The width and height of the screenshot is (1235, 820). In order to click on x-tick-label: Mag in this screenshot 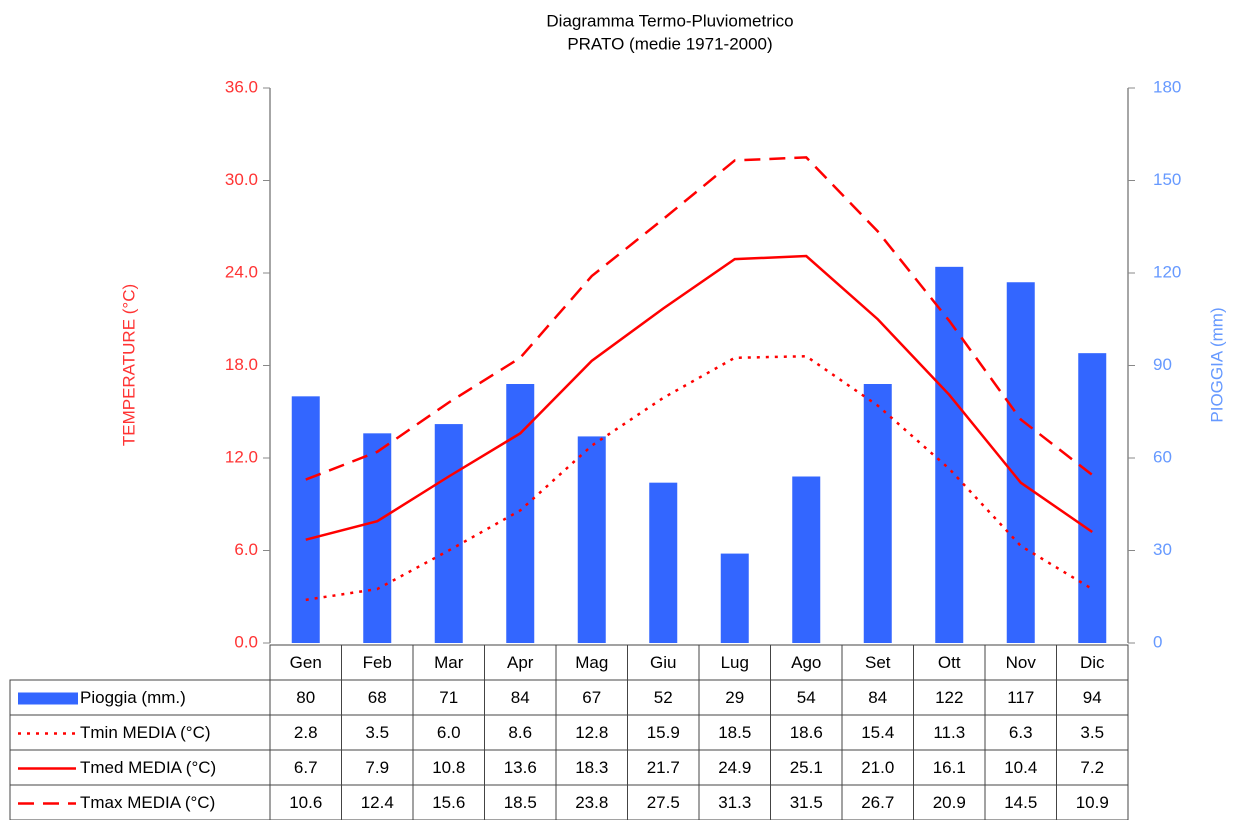, I will do `click(591, 662)`.